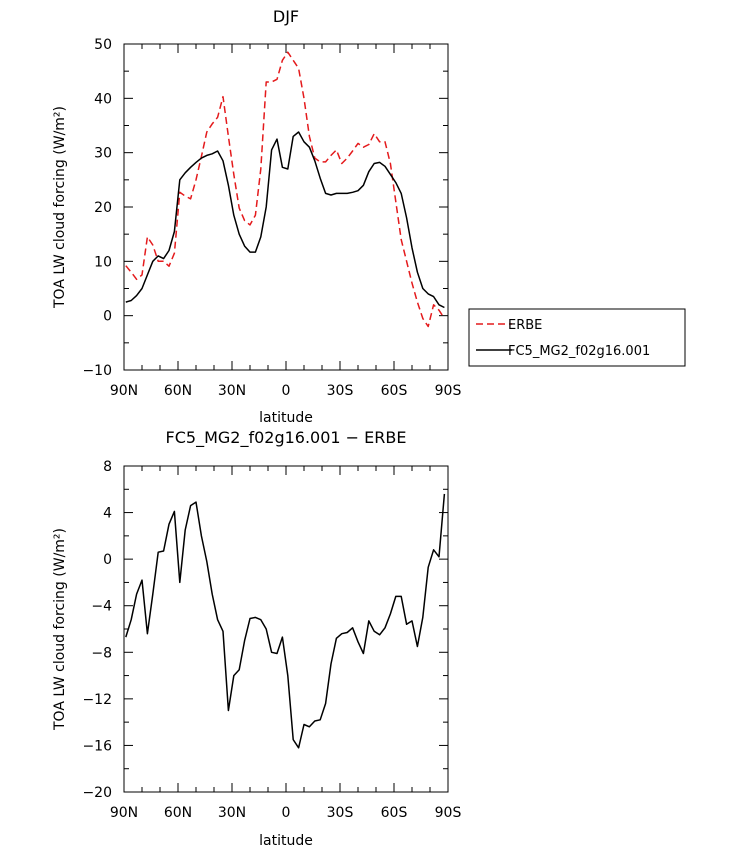  Describe the element at coordinates (107, 317) in the screenshot. I see `panel1-ytick-label: 0` at that location.